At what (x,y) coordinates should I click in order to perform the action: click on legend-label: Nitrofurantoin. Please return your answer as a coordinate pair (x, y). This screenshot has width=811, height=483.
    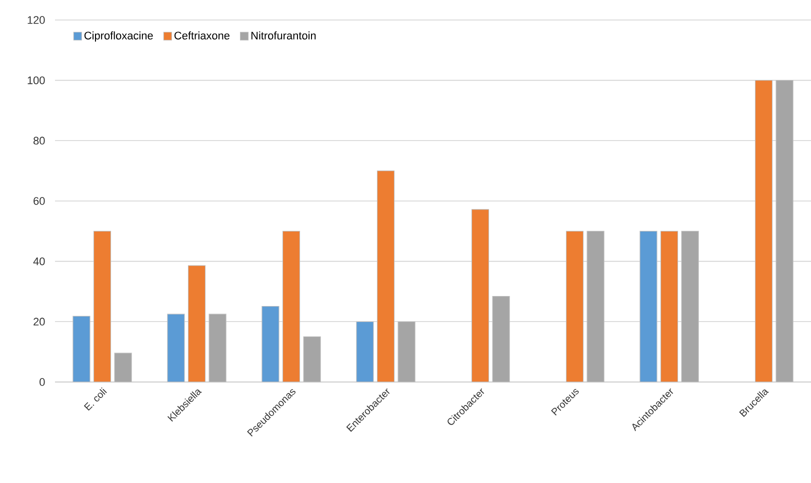
    Looking at the image, I should click on (283, 35).